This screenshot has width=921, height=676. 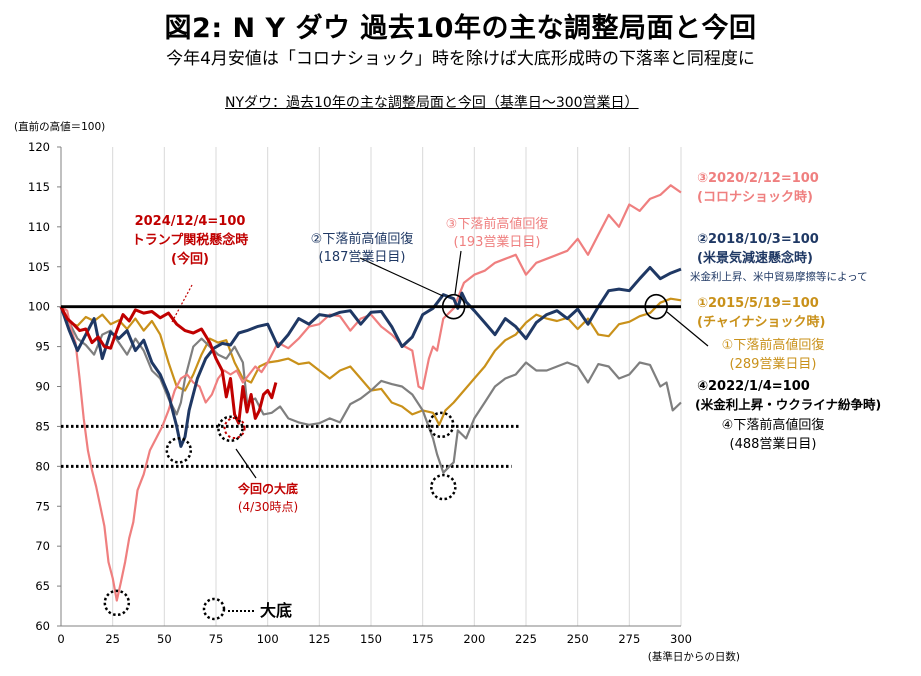 I want to click on connector-current-bottom, so click(x=246, y=463).